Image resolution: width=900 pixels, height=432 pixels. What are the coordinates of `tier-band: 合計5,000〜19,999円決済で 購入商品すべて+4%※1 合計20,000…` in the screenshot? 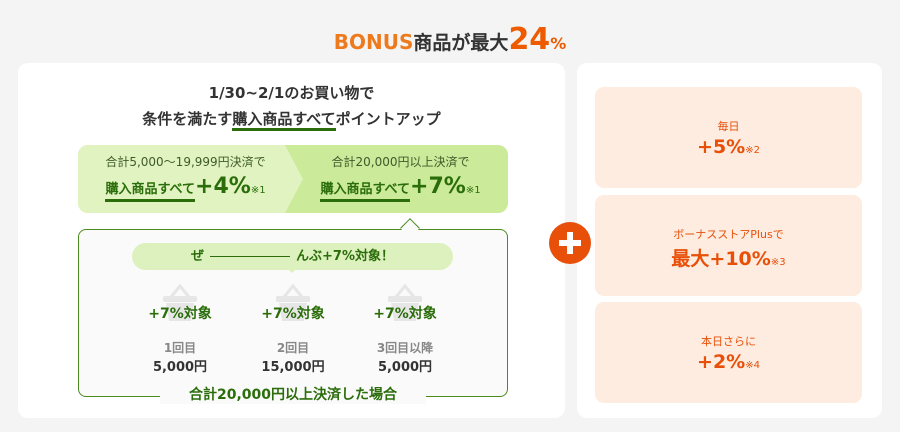 It's located at (293, 179).